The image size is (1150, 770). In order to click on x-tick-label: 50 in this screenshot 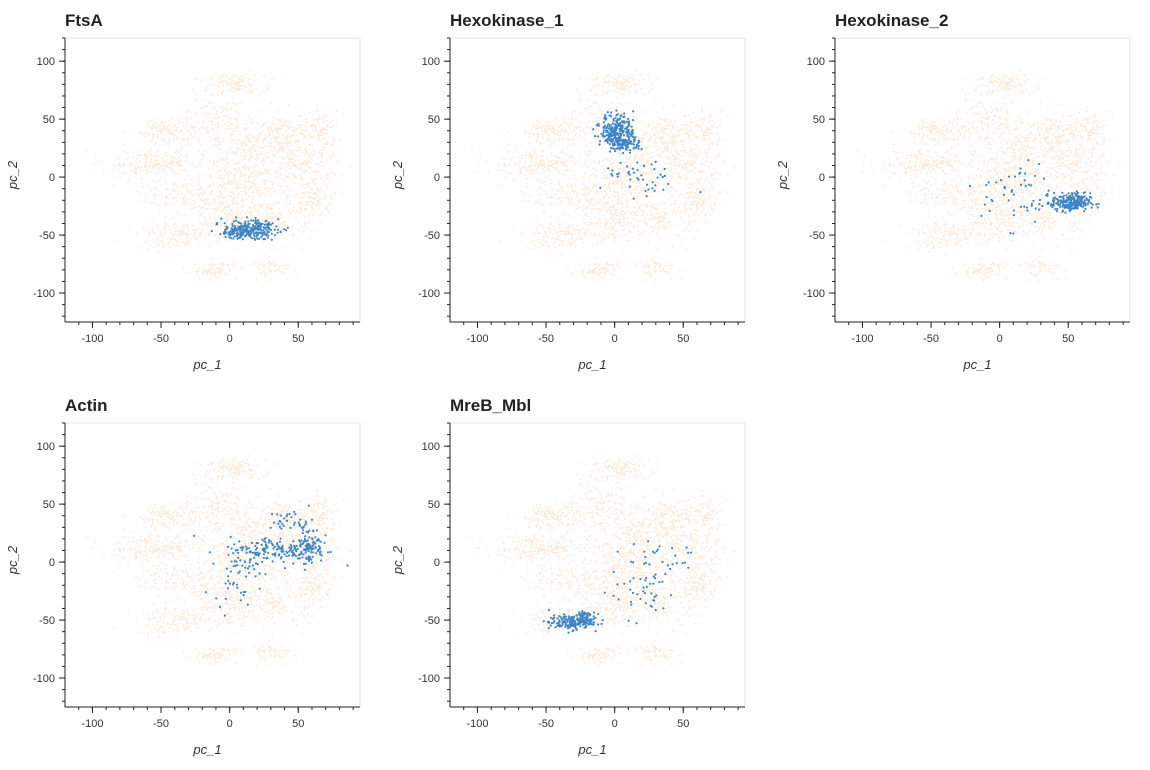, I will do `click(683, 339)`.